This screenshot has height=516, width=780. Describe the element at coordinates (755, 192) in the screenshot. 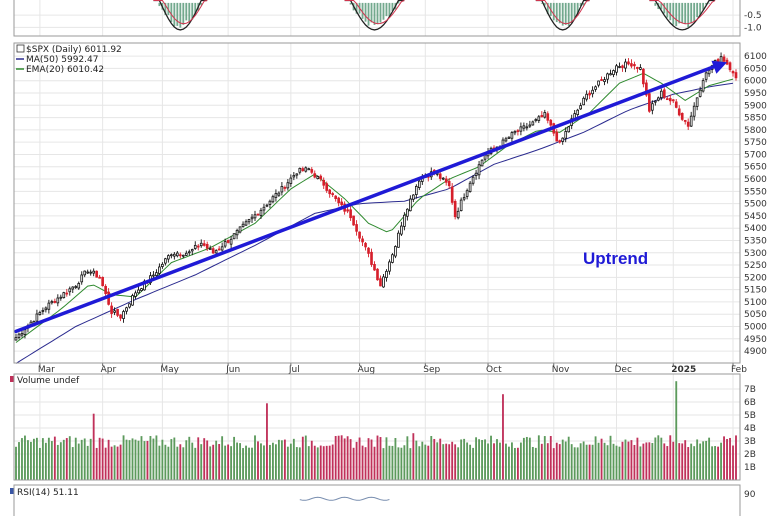

I see `price-tick-label: 5550` at that location.